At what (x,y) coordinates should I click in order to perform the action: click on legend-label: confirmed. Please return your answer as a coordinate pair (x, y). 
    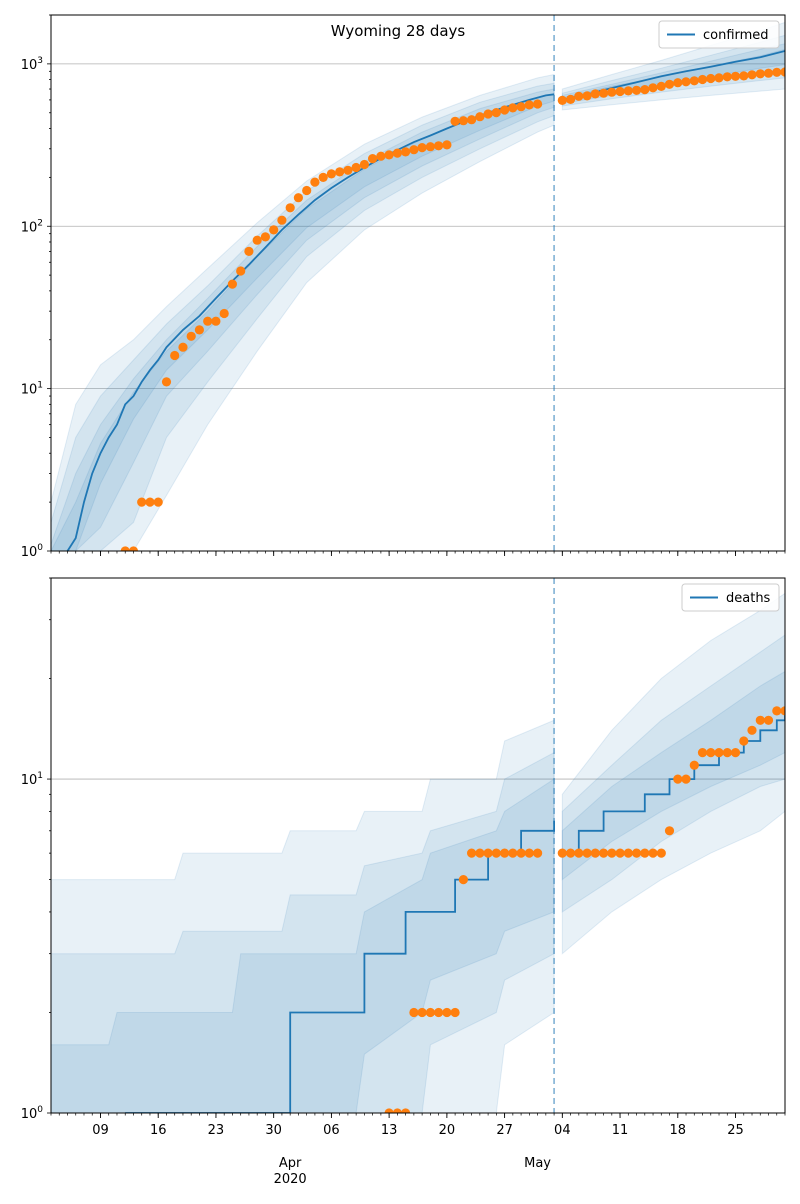
    Looking at the image, I should click on (736, 35).